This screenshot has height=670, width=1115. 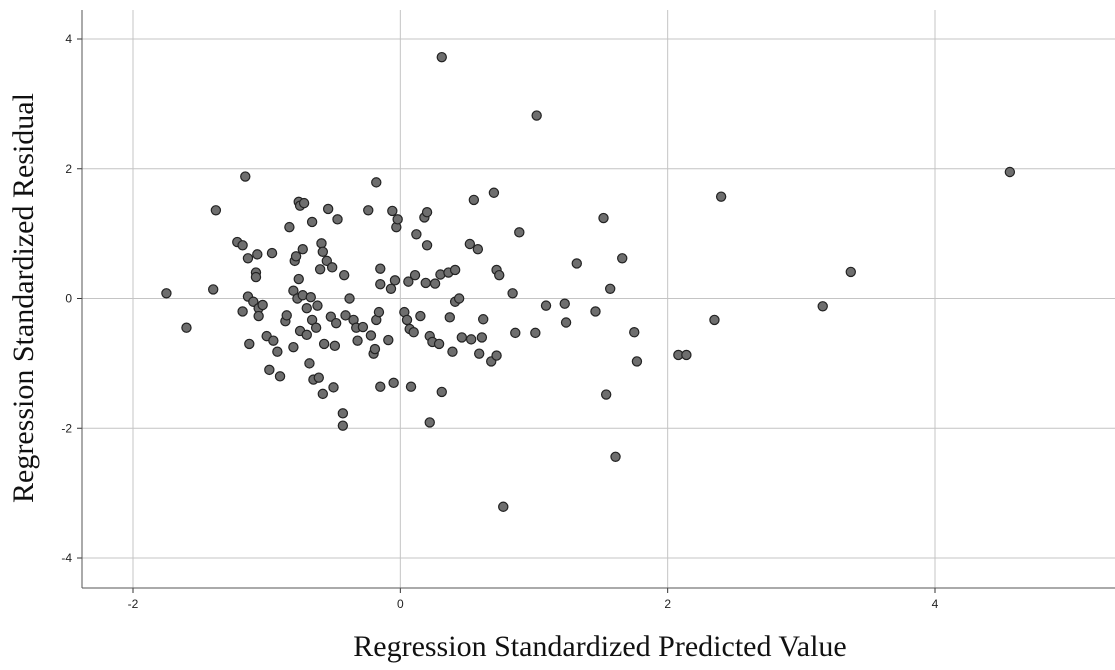 What do you see at coordinates (66, 558) in the screenshot?
I see `y-tick-label: -4` at bounding box center [66, 558].